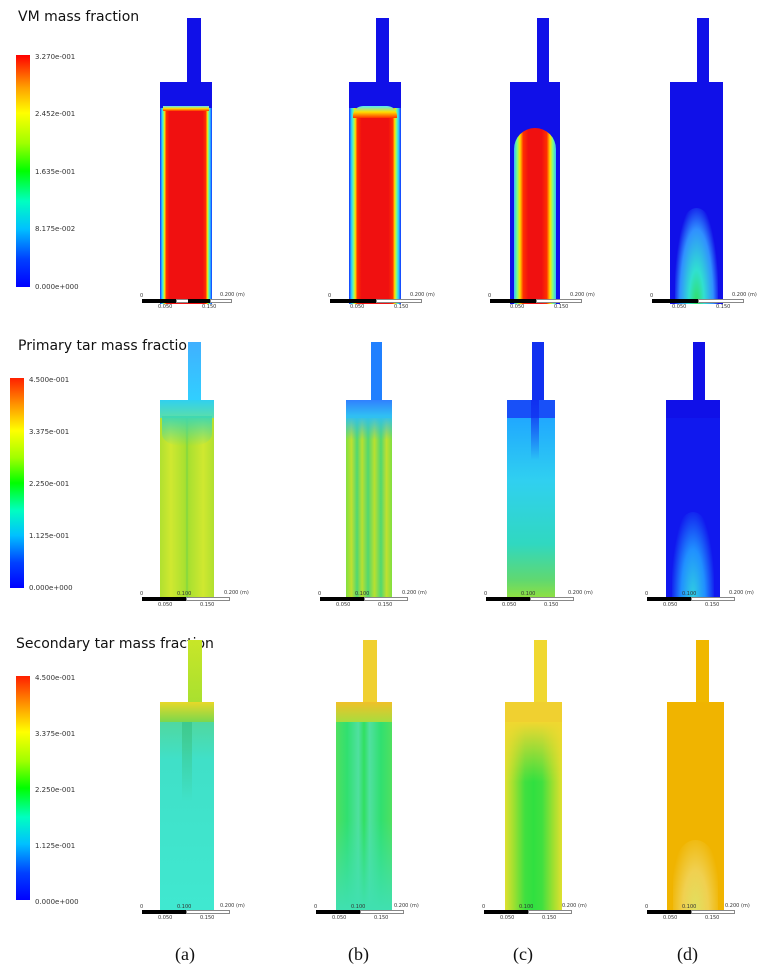 This screenshot has height=978, width=777. I want to click on colorbar-vm, so click(23, 171).